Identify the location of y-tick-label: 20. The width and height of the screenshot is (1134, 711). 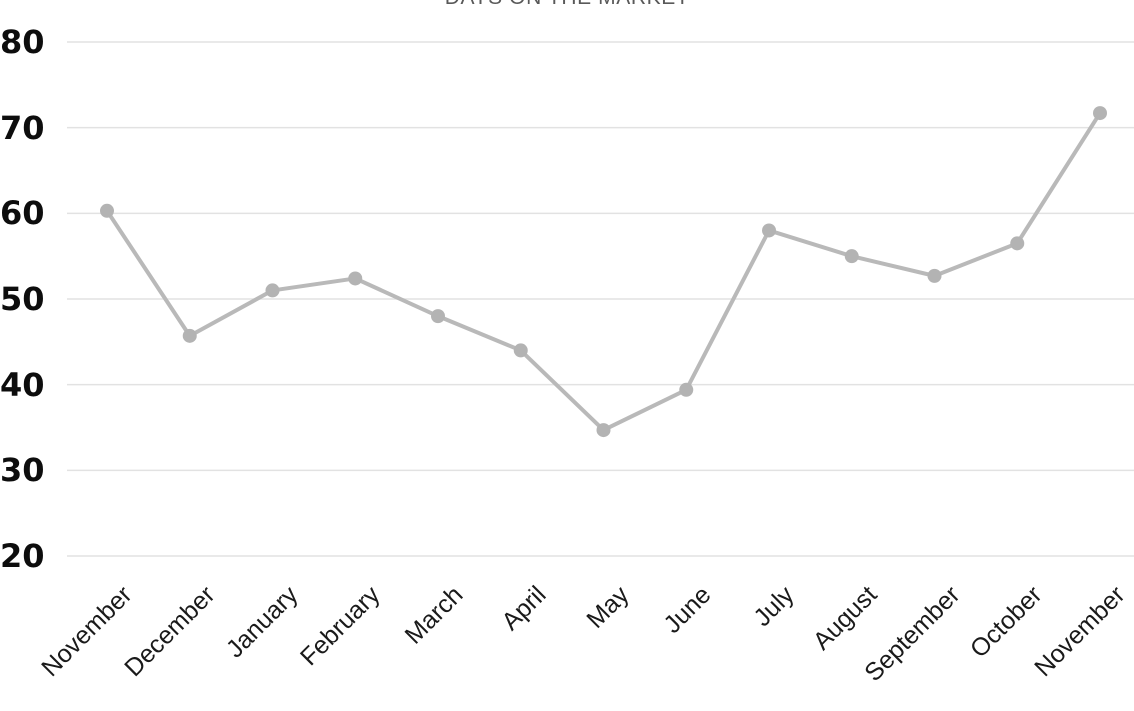
(22, 556).